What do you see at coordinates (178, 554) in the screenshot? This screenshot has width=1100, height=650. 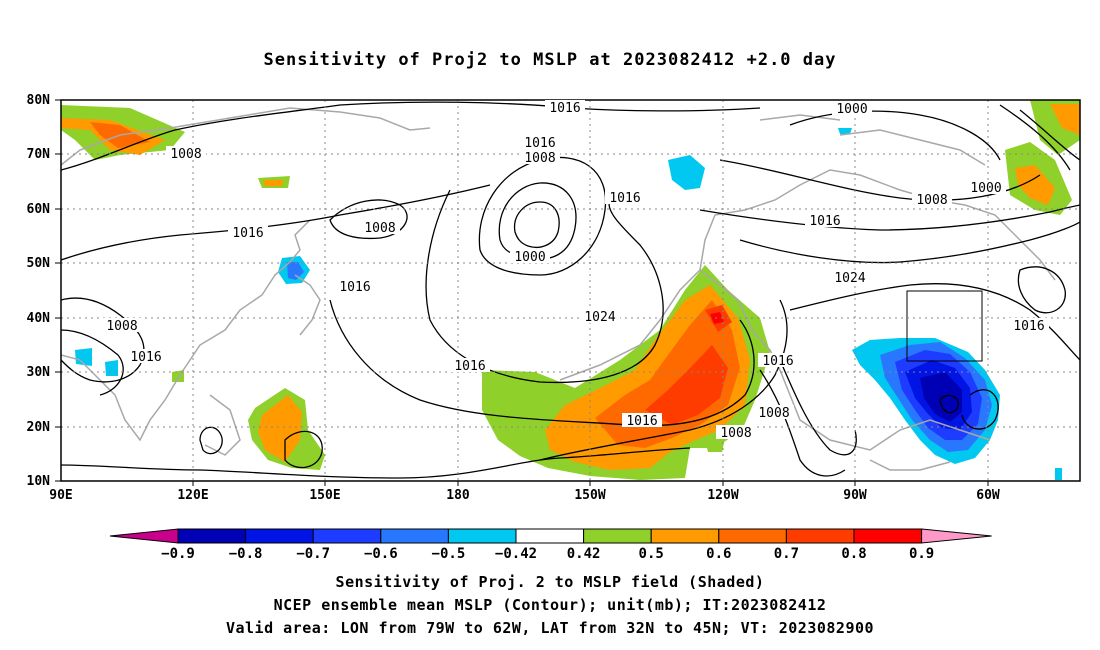 I see `colorbar-label: −0.9` at bounding box center [178, 554].